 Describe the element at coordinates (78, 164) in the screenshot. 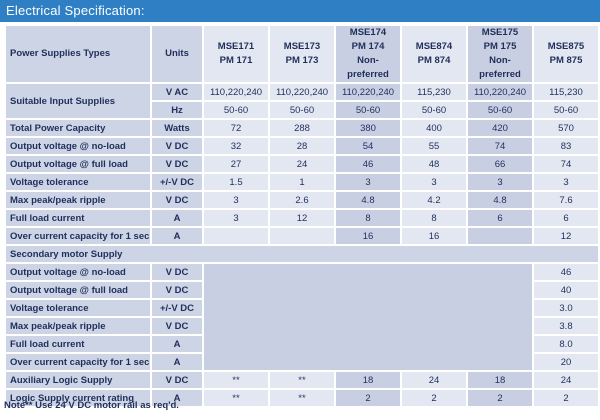

I see `row-label: Output voltage @ full load` at that location.